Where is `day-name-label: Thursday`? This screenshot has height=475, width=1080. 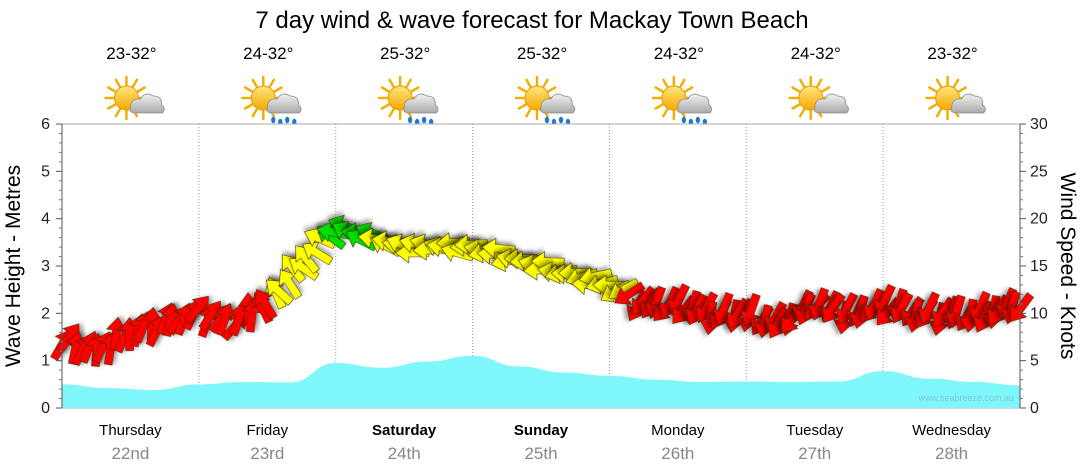
day-name-label: Thursday is located at coordinates (130, 430).